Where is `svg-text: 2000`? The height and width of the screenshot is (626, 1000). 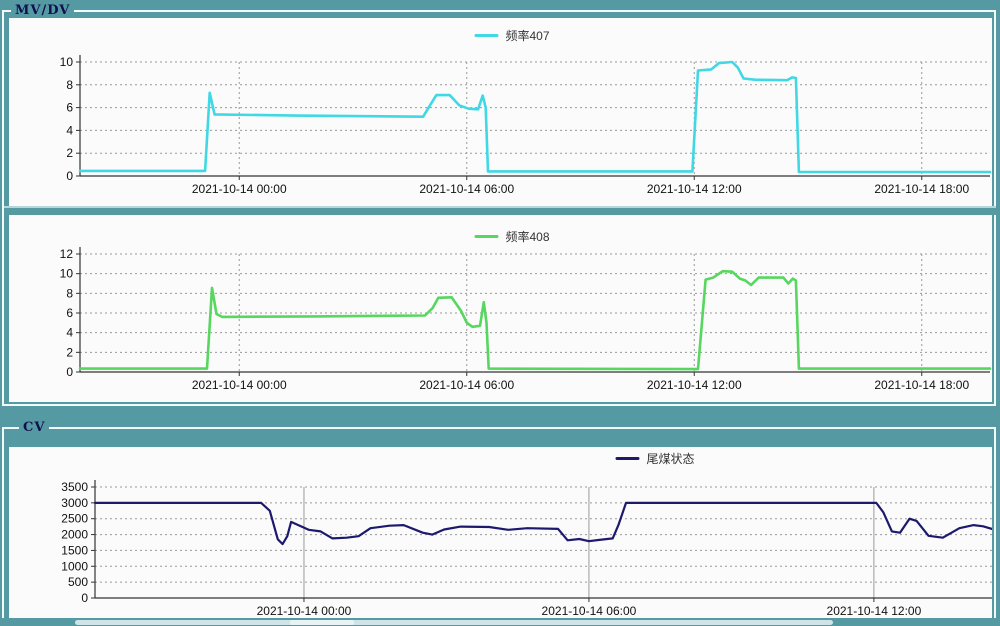
svg-text: 2000 is located at coordinates (74, 535).